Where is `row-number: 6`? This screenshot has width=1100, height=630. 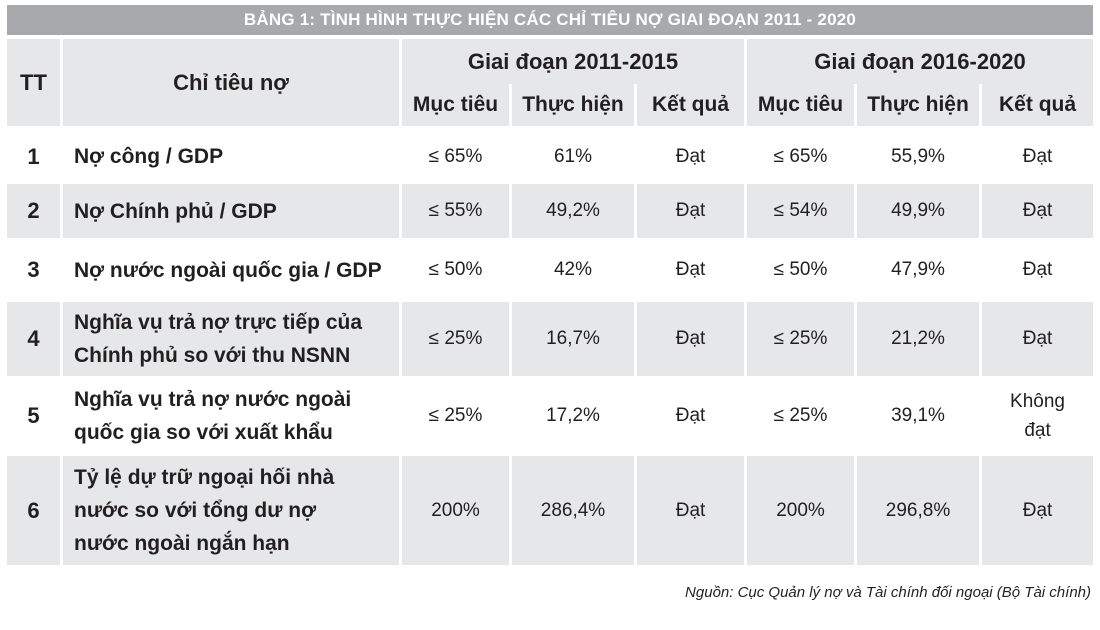 row-number: 6 is located at coordinates (33, 510).